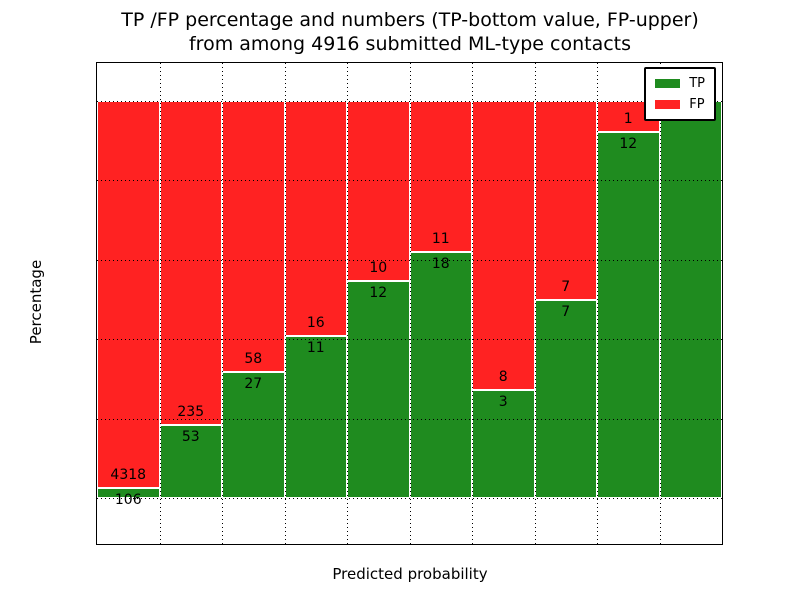  What do you see at coordinates (566, 286) in the screenshot?
I see `bar-count-label-fp: 7` at bounding box center [566, 286].